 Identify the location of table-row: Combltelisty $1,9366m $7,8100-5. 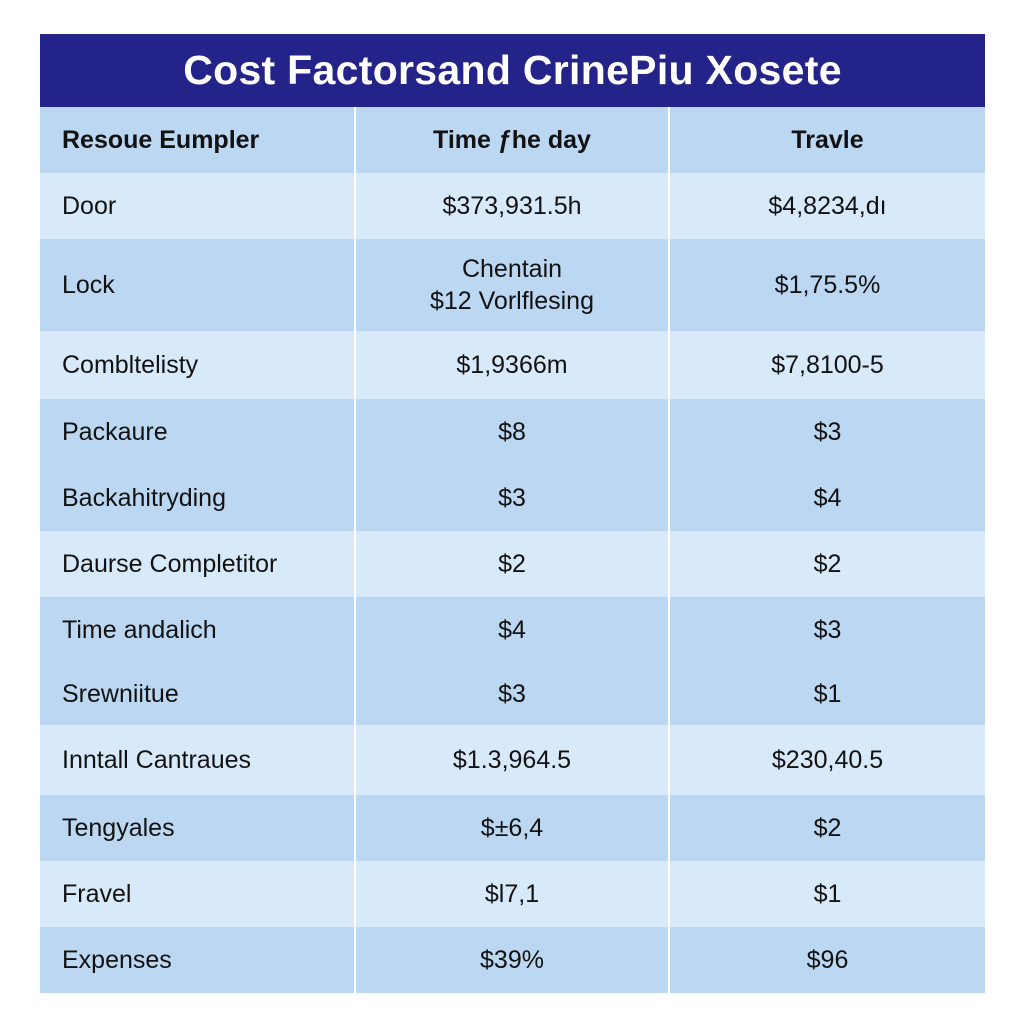
(512, 365).